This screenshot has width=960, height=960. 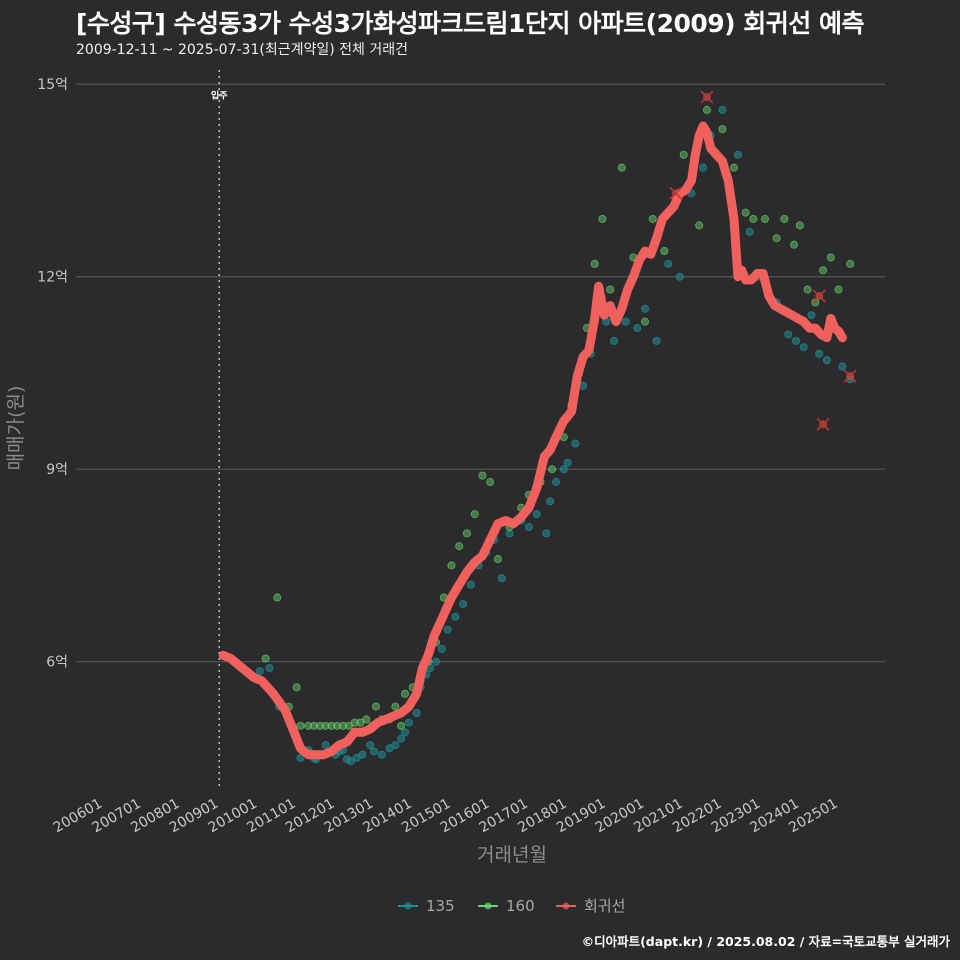 I want to click on legend-label: 135, so click(x=440, y=906).